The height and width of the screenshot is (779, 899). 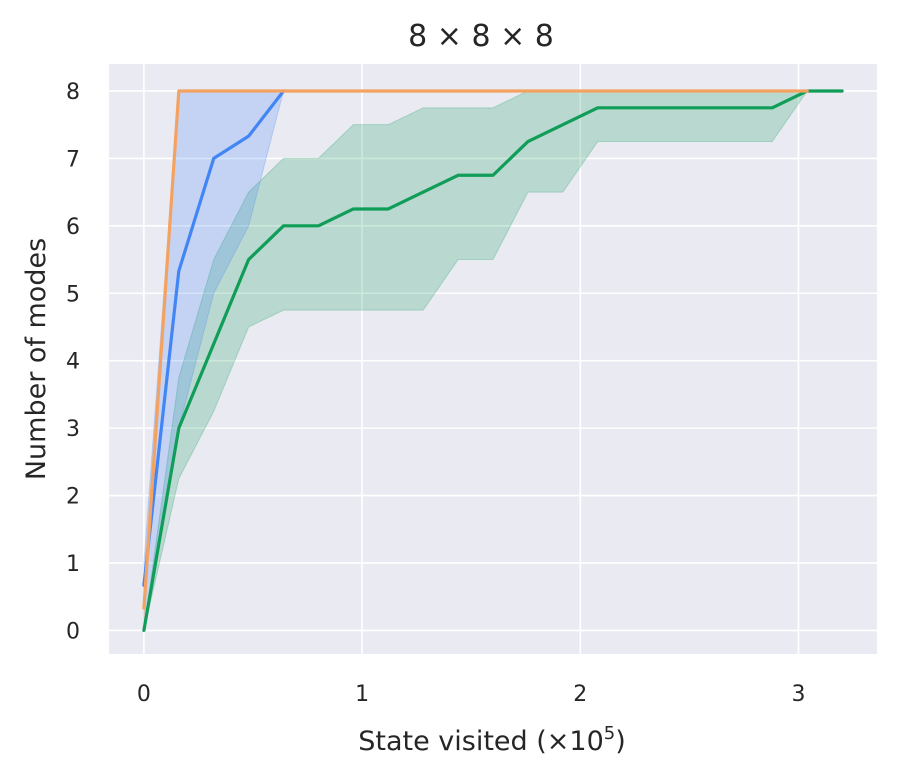 What do you see at coordinates (73, 564) in the screenshot?
I see `y-tick-label: 1` at bounding box center [73, 564].